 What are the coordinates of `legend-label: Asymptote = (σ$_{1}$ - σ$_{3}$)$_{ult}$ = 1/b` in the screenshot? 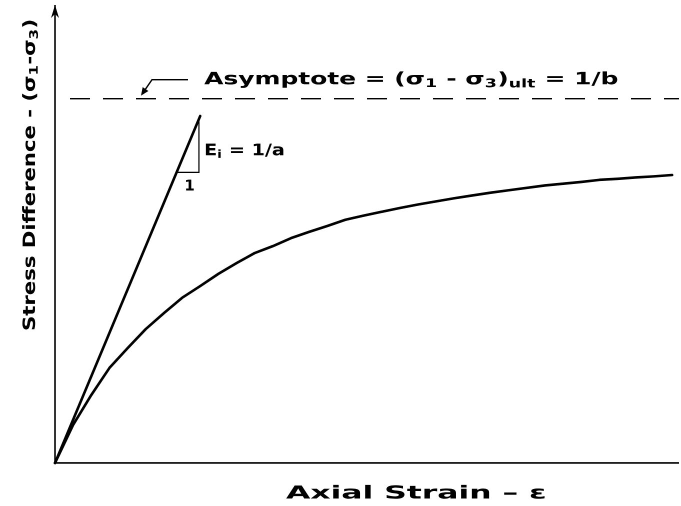 It's located at (411, 79).